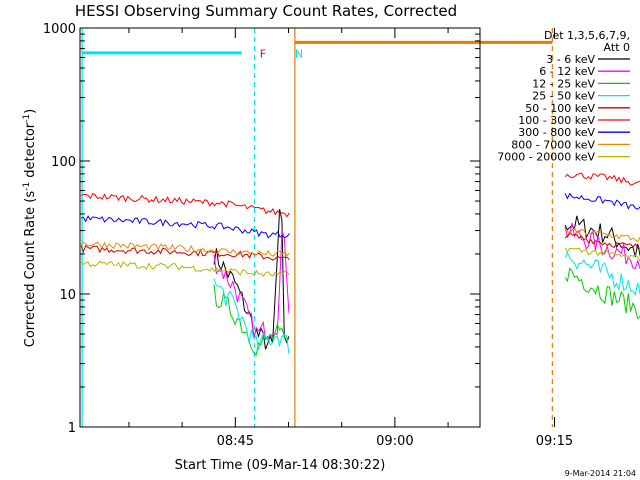  What do you see at coordinates (567, 71) in the screenshot?
I see `legend-label: 6 - 12 keV` at bounding box center [567, 71].